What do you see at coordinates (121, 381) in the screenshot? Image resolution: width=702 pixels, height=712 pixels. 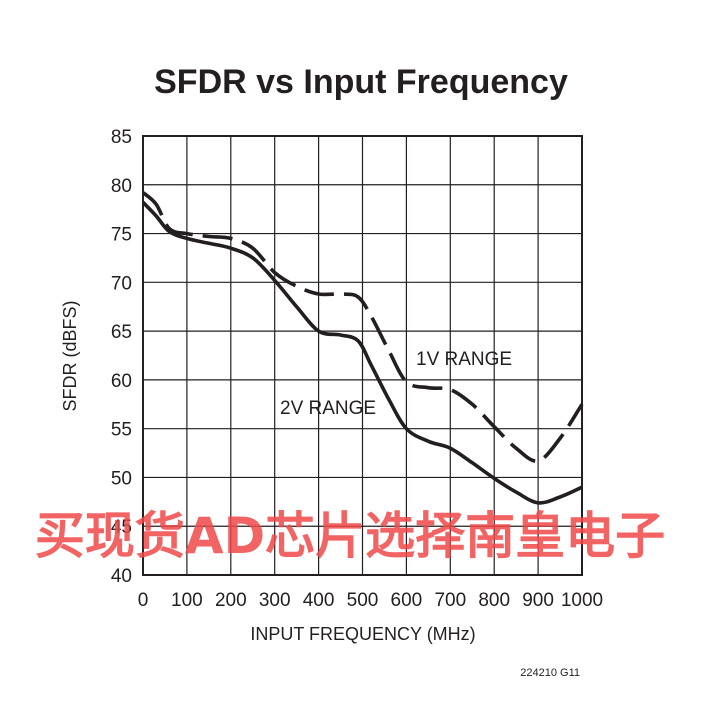 I see `y-tick-label: 60` at bounding box center [121, 381].